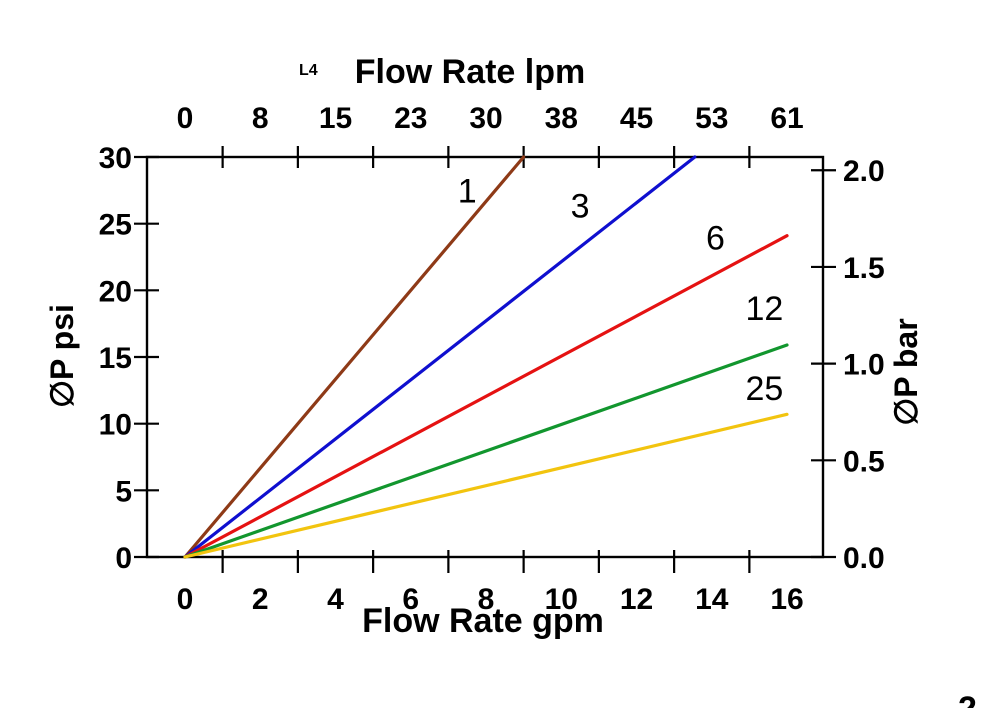 This screenshot has width=996, height=708. I want to click on bottom-tick-label: 4, so click(335, 599).